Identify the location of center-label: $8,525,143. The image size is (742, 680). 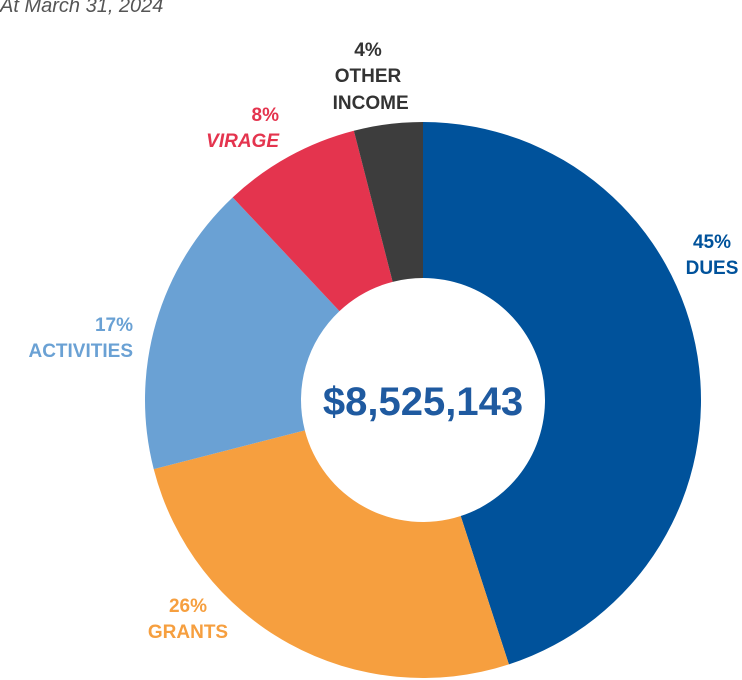
(423, 402).